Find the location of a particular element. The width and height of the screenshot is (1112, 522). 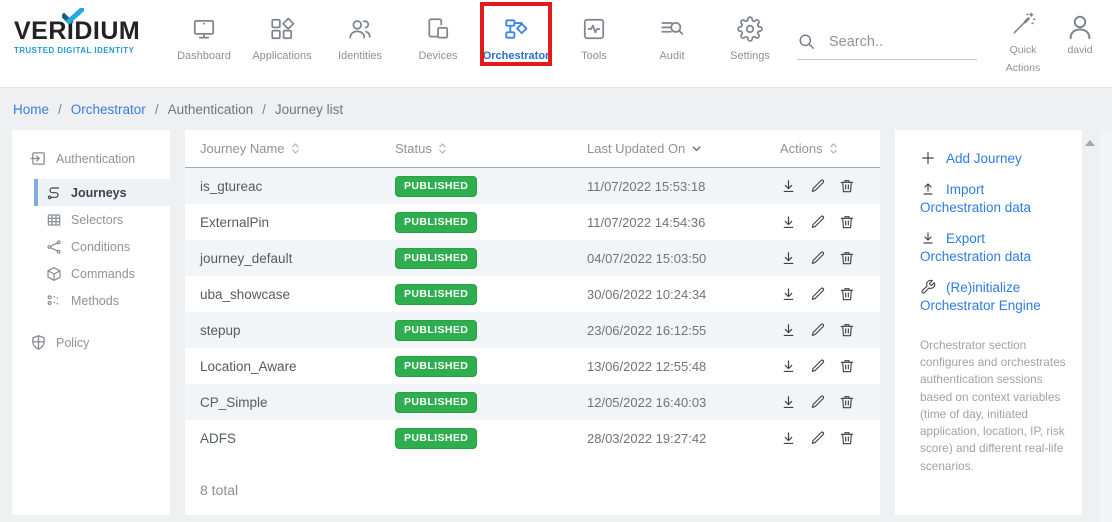

add-journey-button: Add Journey is located at coordinates (995, 158).